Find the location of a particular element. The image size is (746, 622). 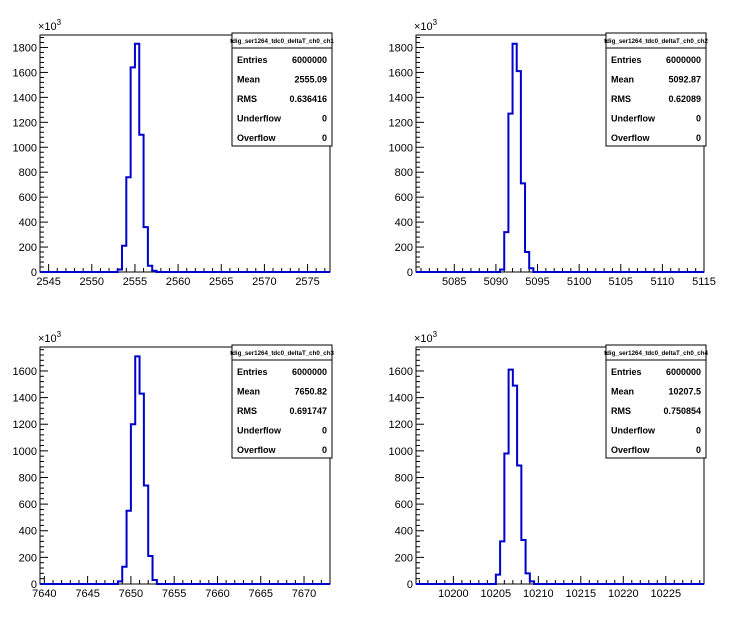

stats-value: 0.636416 is located at coordinates (308, 99).